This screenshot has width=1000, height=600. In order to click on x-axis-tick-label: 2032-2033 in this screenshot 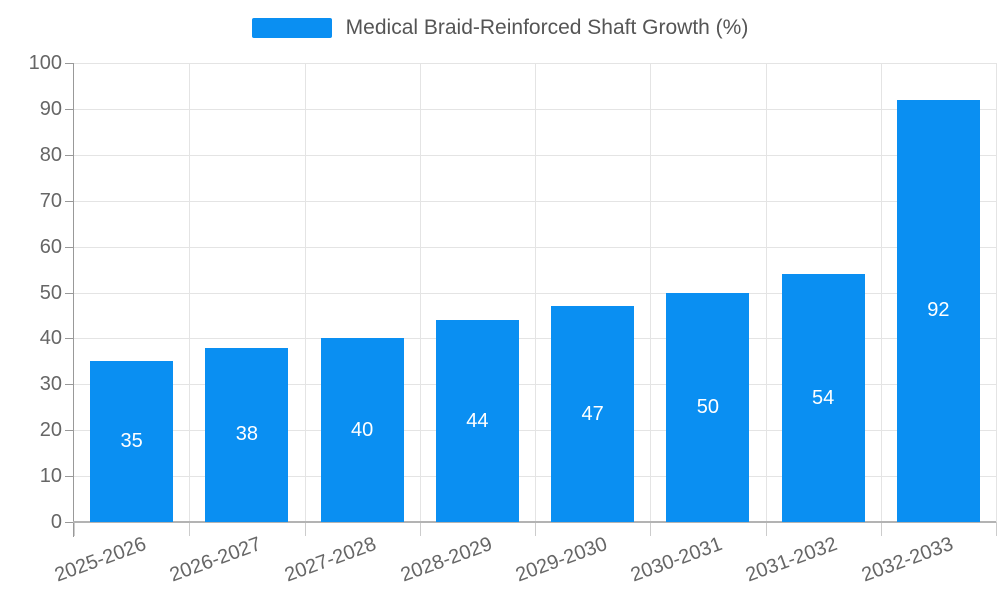, I will do `click(907, 560)`.